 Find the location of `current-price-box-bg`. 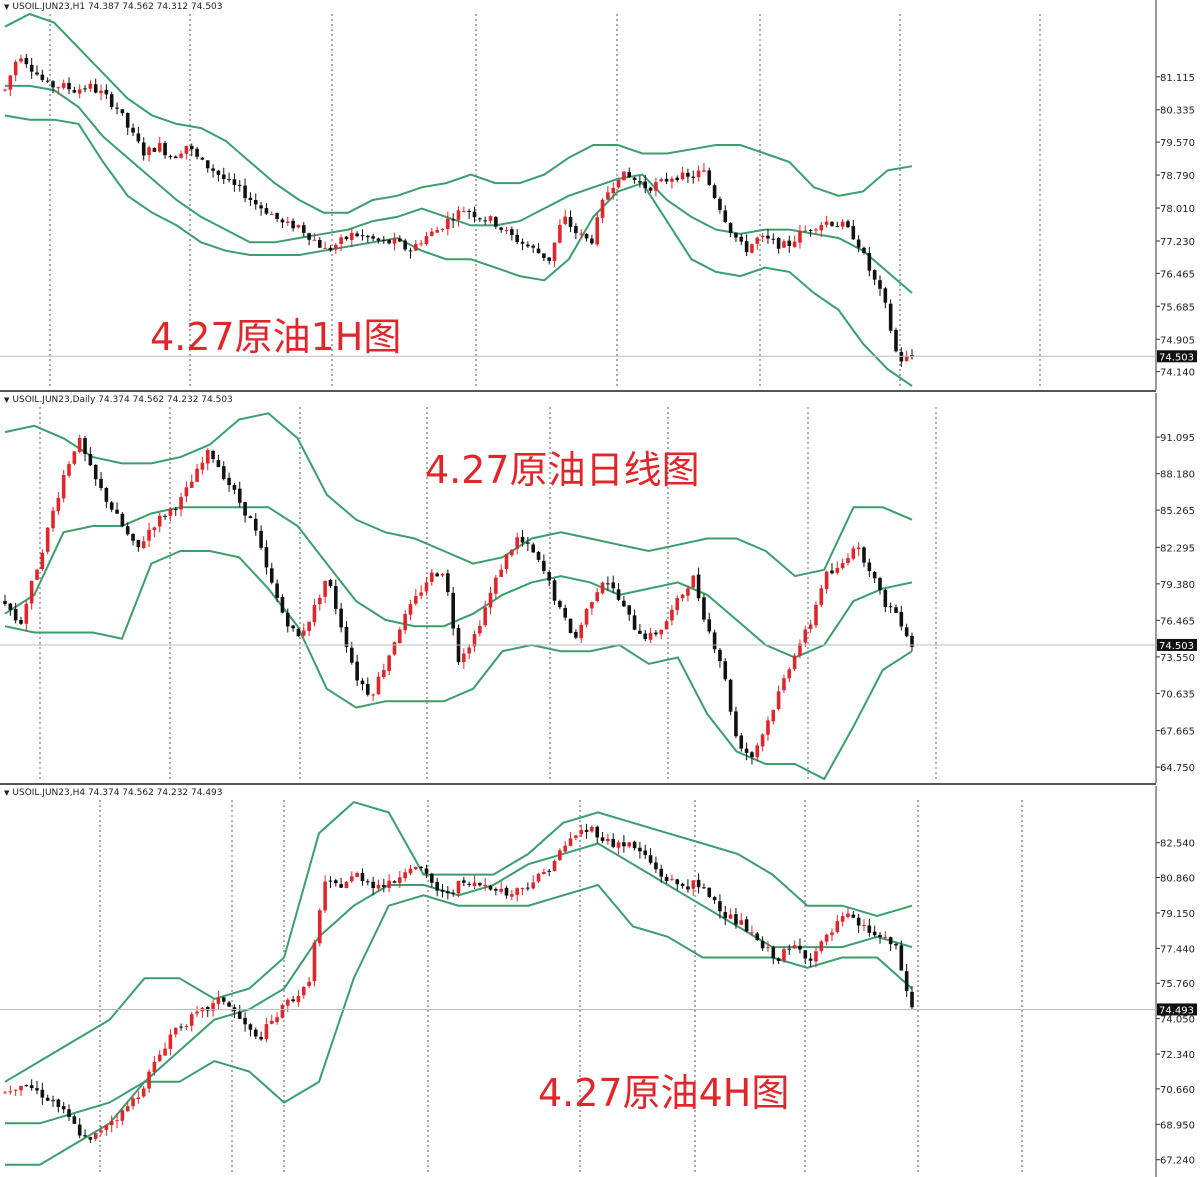

current-price-box-bg is located at coordinates (1177, 644).